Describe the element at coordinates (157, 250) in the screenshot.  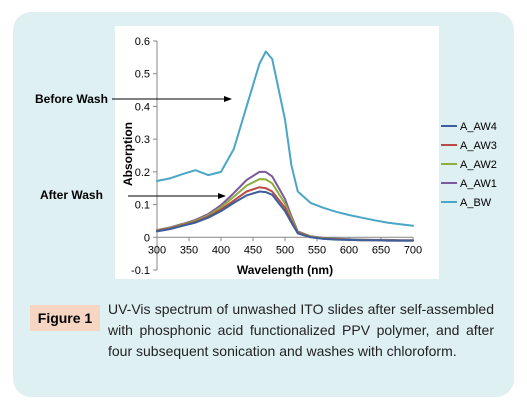
I see `x-tick-label: 300` at that location.